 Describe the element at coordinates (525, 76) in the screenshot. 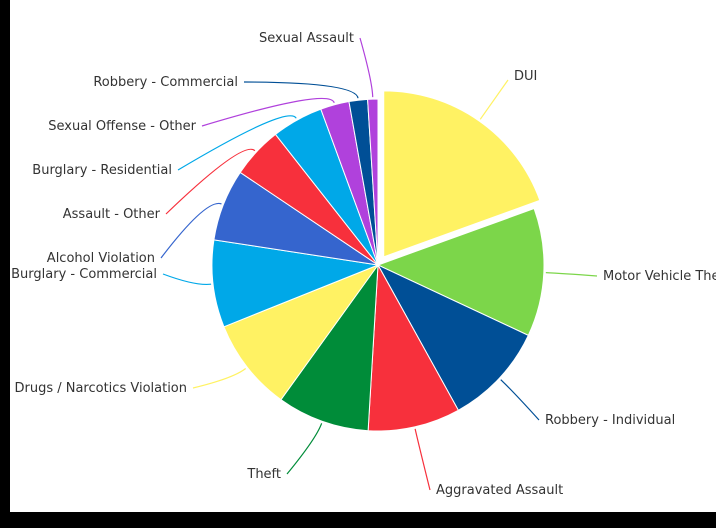

I see `label-dui: DUI` at that location.